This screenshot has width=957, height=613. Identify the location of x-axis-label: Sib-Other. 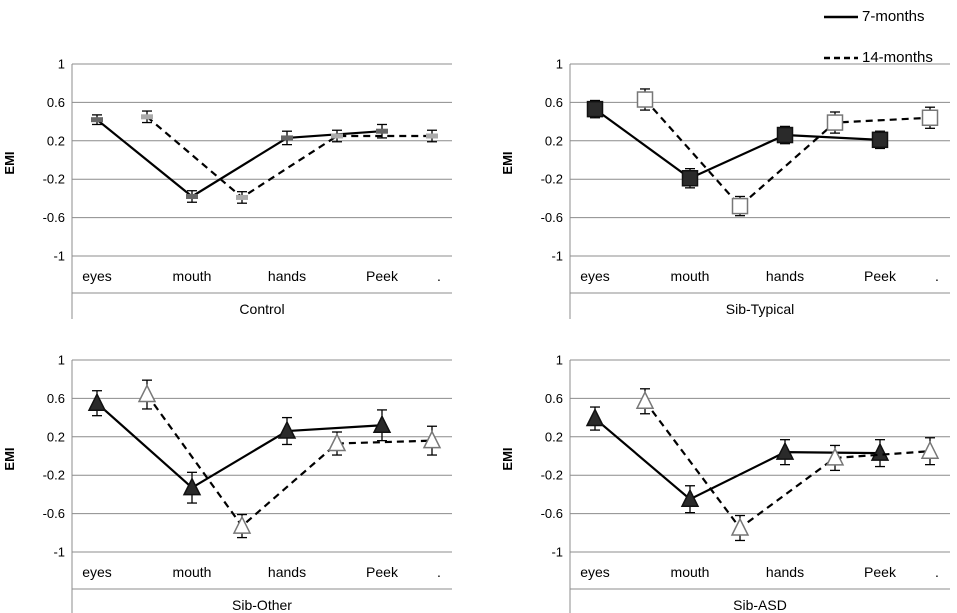
(262, 605).